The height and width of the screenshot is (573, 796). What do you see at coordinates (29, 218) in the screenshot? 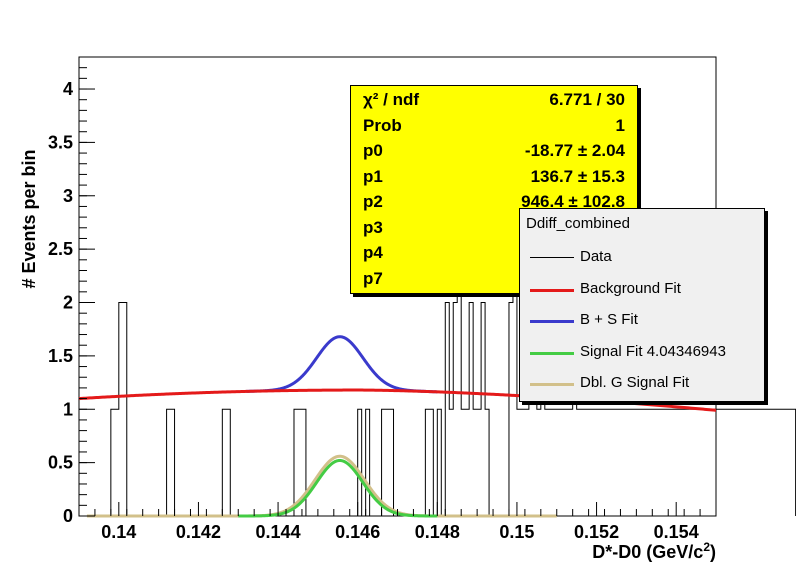
I see `y-axis-title: # Events per bin` at bounding box center [29, 218].